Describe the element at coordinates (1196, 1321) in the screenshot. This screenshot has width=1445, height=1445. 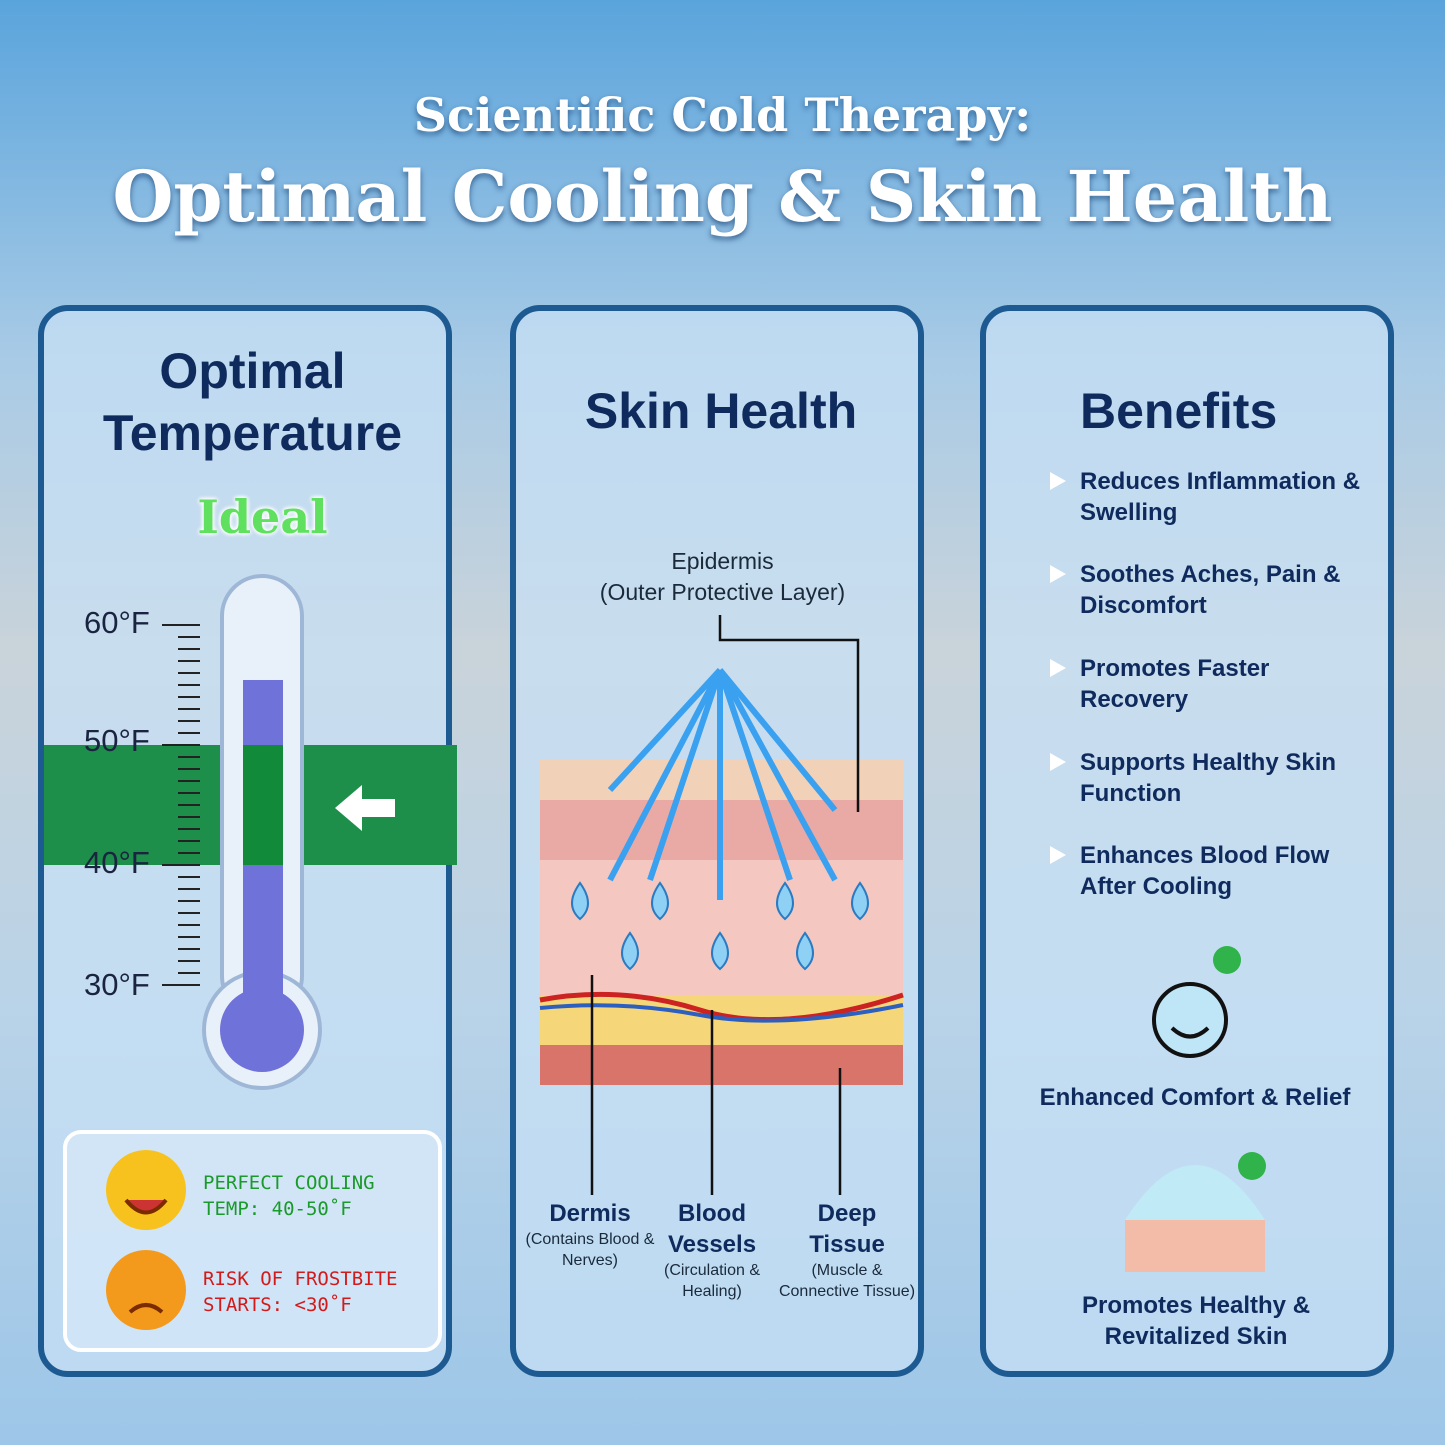
I see `feature: Promotes Healthy & Revitalized Skin` at that location.